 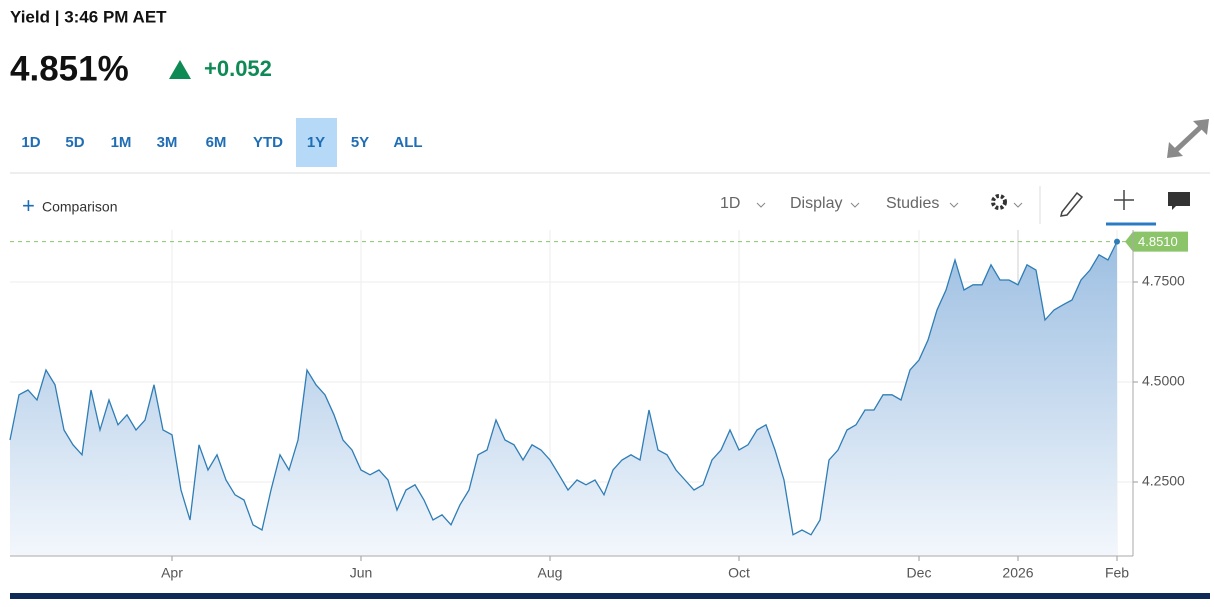 What do you see at coordinates (912, 203) in the screenshot?
I see `studies: Studies` at bounding box center [912, 203].